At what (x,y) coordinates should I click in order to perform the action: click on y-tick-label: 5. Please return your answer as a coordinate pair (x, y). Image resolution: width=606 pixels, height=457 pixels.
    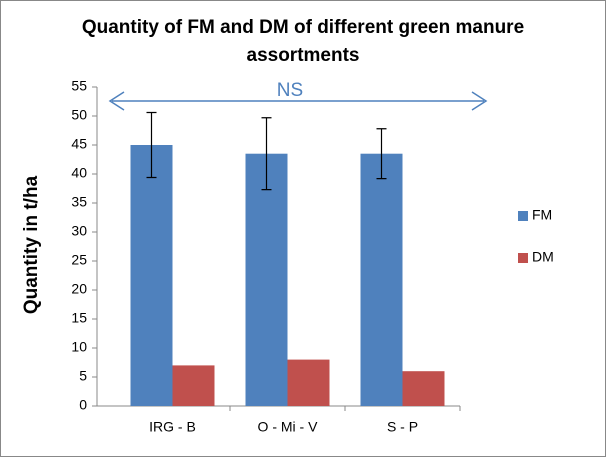
    Looking at the image, I should click on (83, 376).